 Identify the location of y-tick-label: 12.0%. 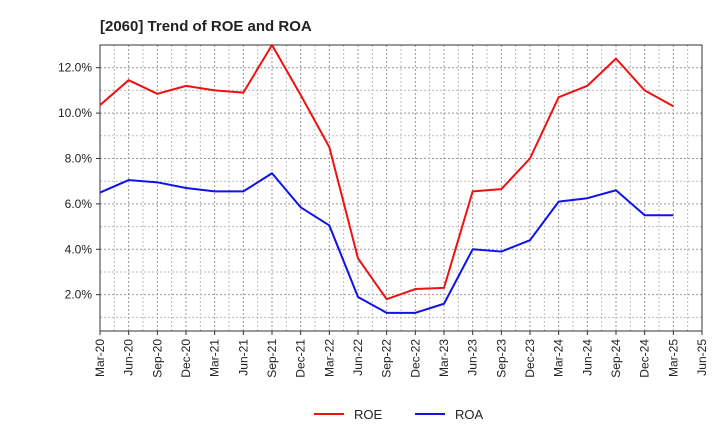
(75, 68).